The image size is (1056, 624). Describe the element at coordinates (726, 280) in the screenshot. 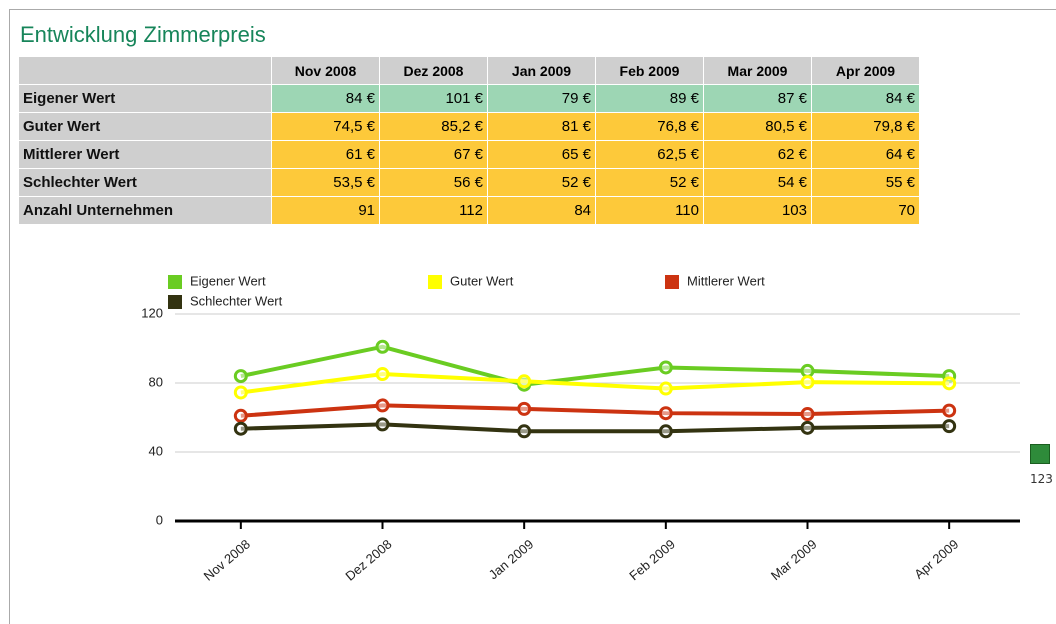

I see `legend-label: Mittlerer Wert` at that location.